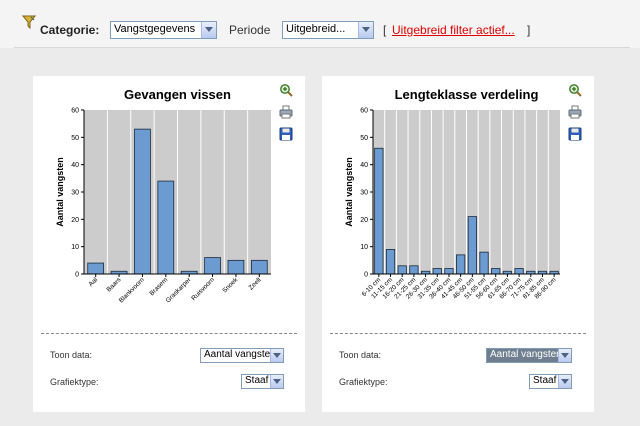  I want to click on period-label: Periode, so click(250, 30).